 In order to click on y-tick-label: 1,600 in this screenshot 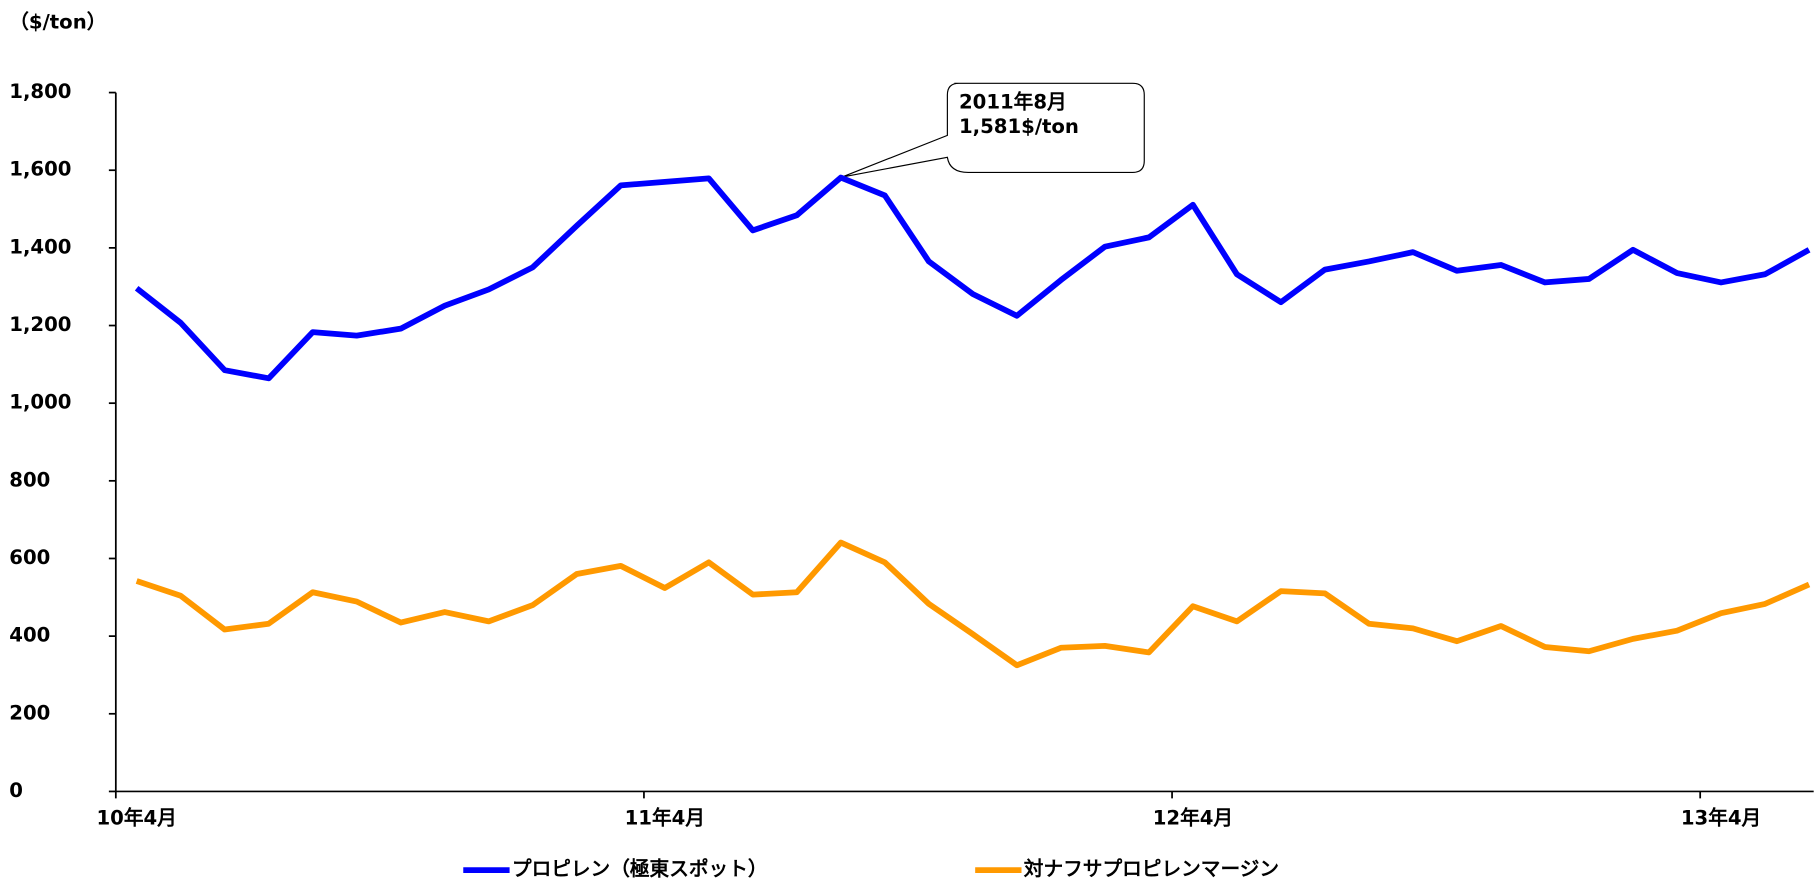, I will do `click(40, 169)`.